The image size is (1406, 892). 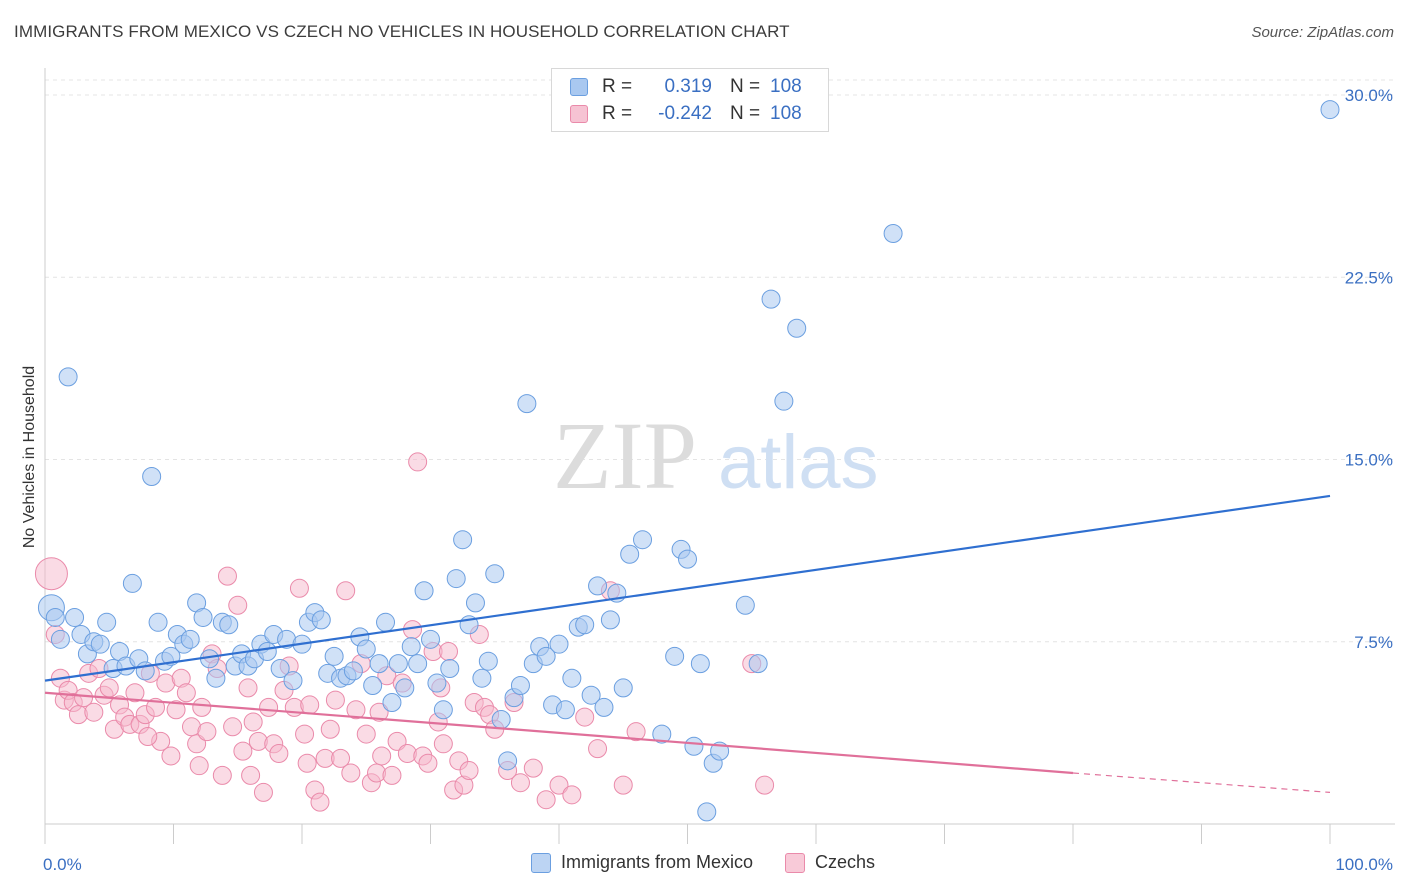 I want to click on source-label: Source: ZipAtlas.com, so click(x=1322, y=32).